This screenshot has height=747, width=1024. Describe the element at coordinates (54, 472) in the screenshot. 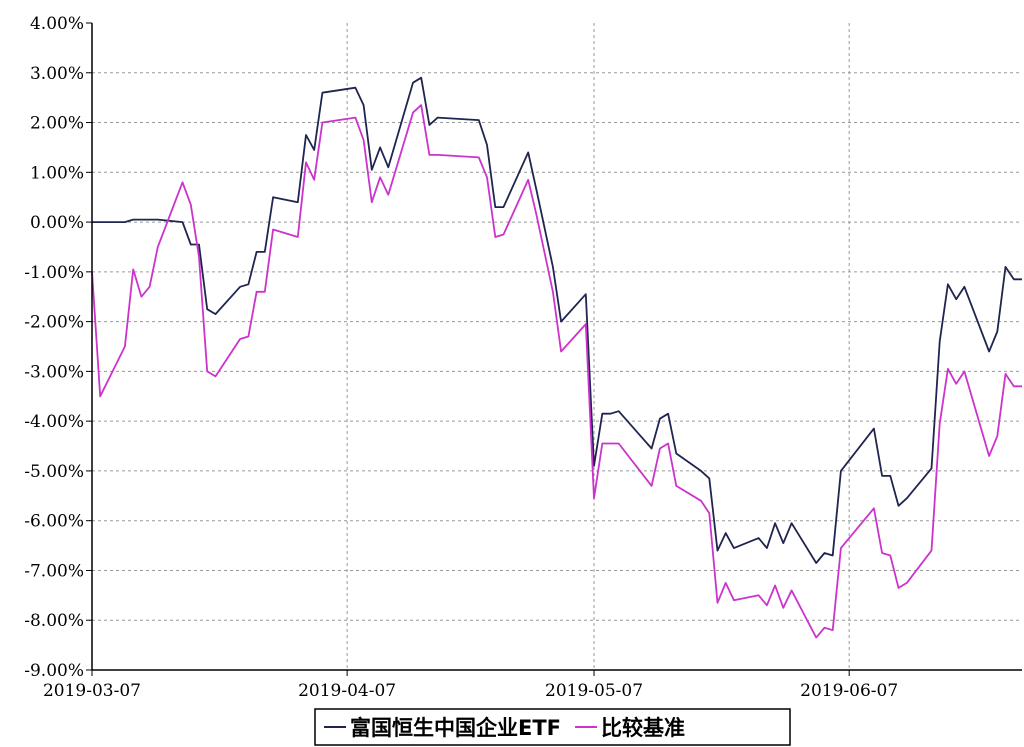

I see `y-tick-label: -5.00%` at that location.